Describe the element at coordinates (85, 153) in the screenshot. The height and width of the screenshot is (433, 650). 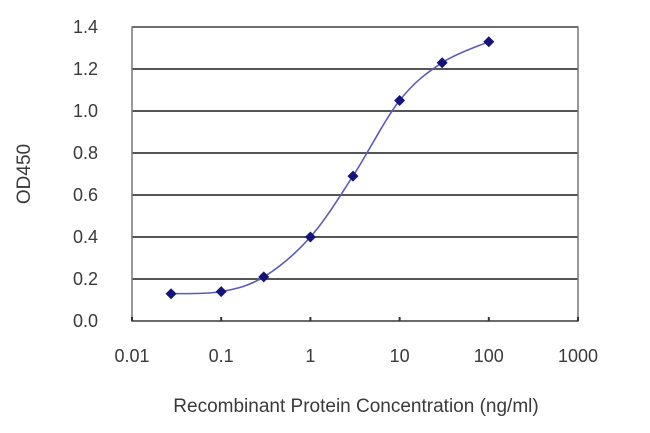
I see `y-tick-label: 0.8` at that location.